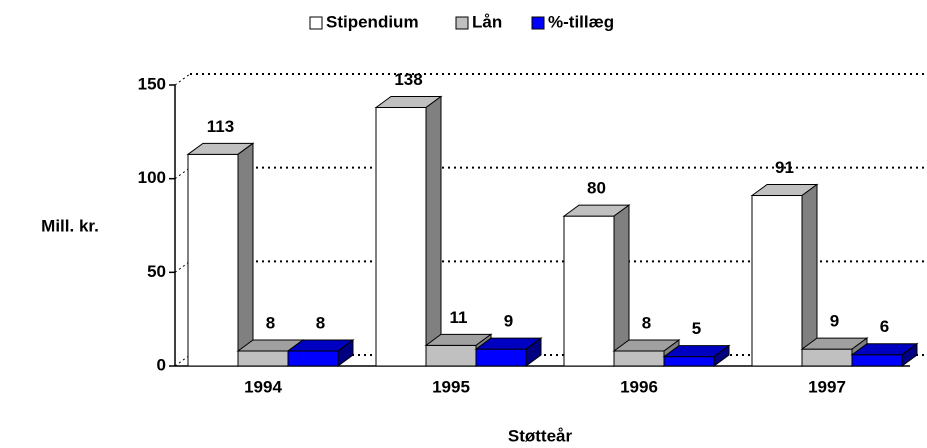 The height and width of the screenshot is (448, 927). What do you see at coordinates (884, 326) in the screenshot?
I see `value-label: 6` at bounding box center [884, 326].